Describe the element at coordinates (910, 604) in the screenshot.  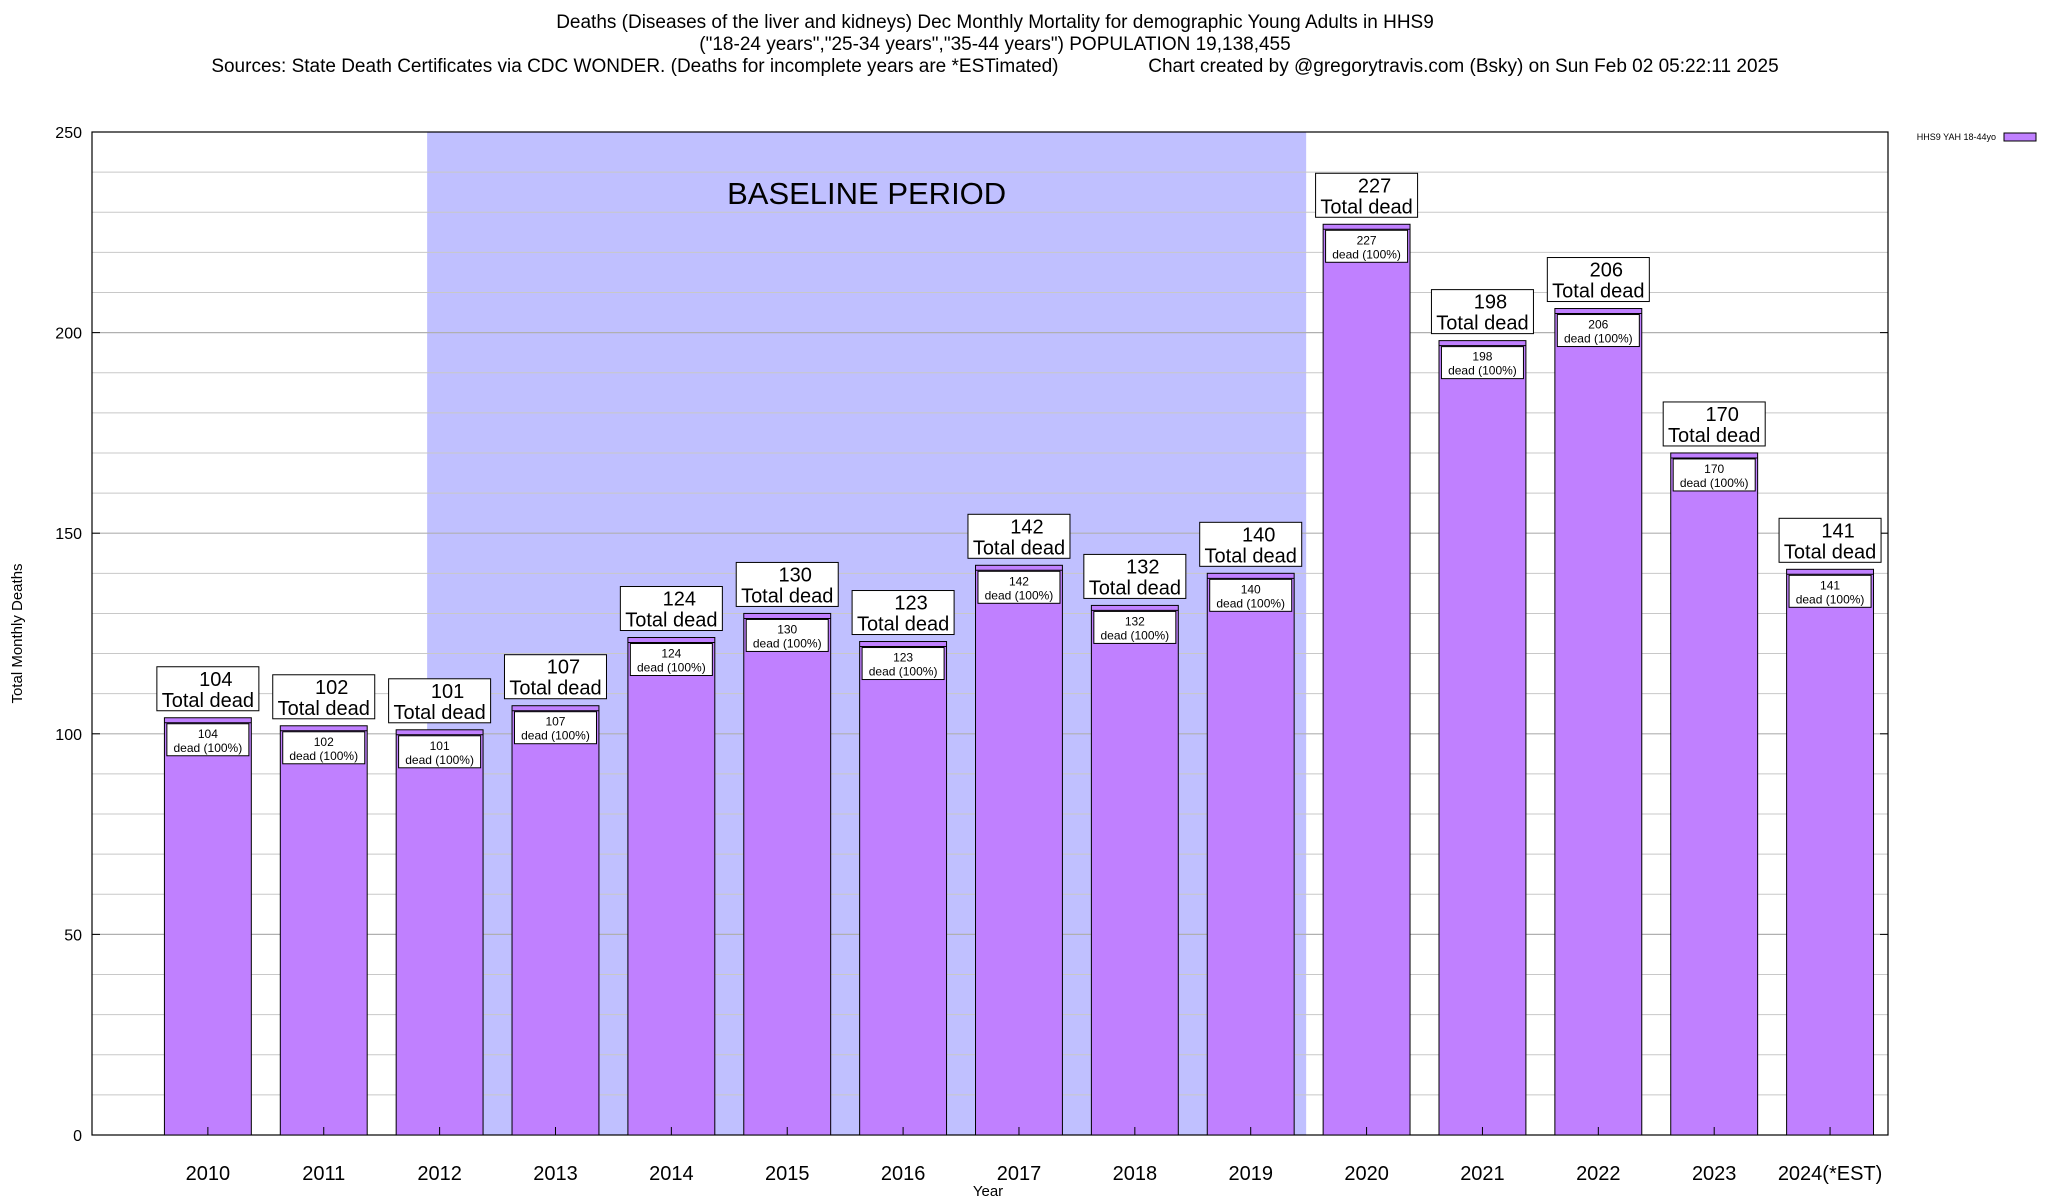
I see `total-value-label: 123` at that location.